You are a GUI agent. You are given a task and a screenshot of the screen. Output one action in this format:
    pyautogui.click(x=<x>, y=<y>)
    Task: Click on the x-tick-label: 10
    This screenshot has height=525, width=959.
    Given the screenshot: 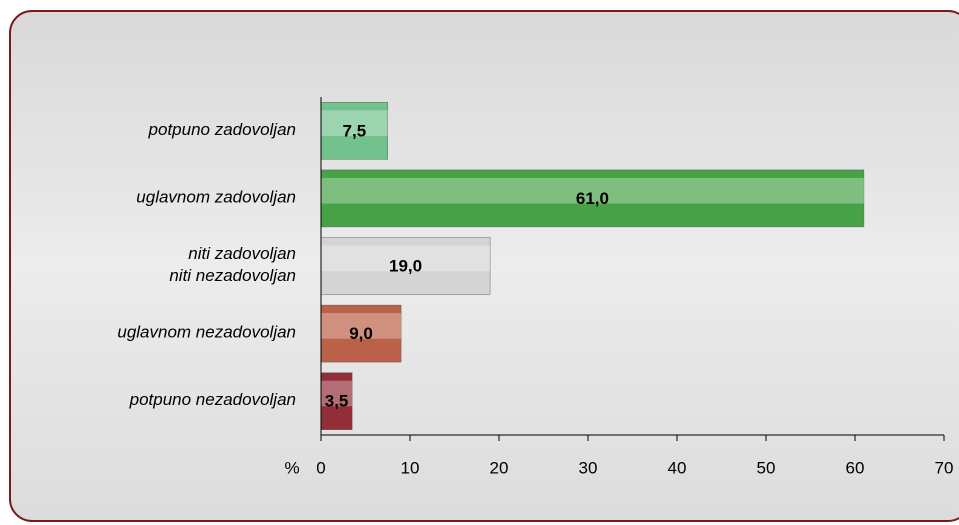 What is the action you would take?
    pyautogui.click(x=410, y=467)
    